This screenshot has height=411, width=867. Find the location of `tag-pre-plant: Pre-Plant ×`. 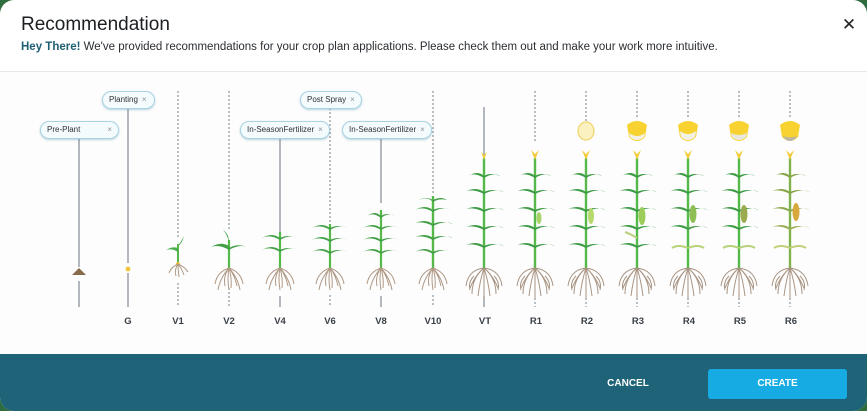

tag-pre-plant: Pre-Plant × is located at coordinates (79, 130).